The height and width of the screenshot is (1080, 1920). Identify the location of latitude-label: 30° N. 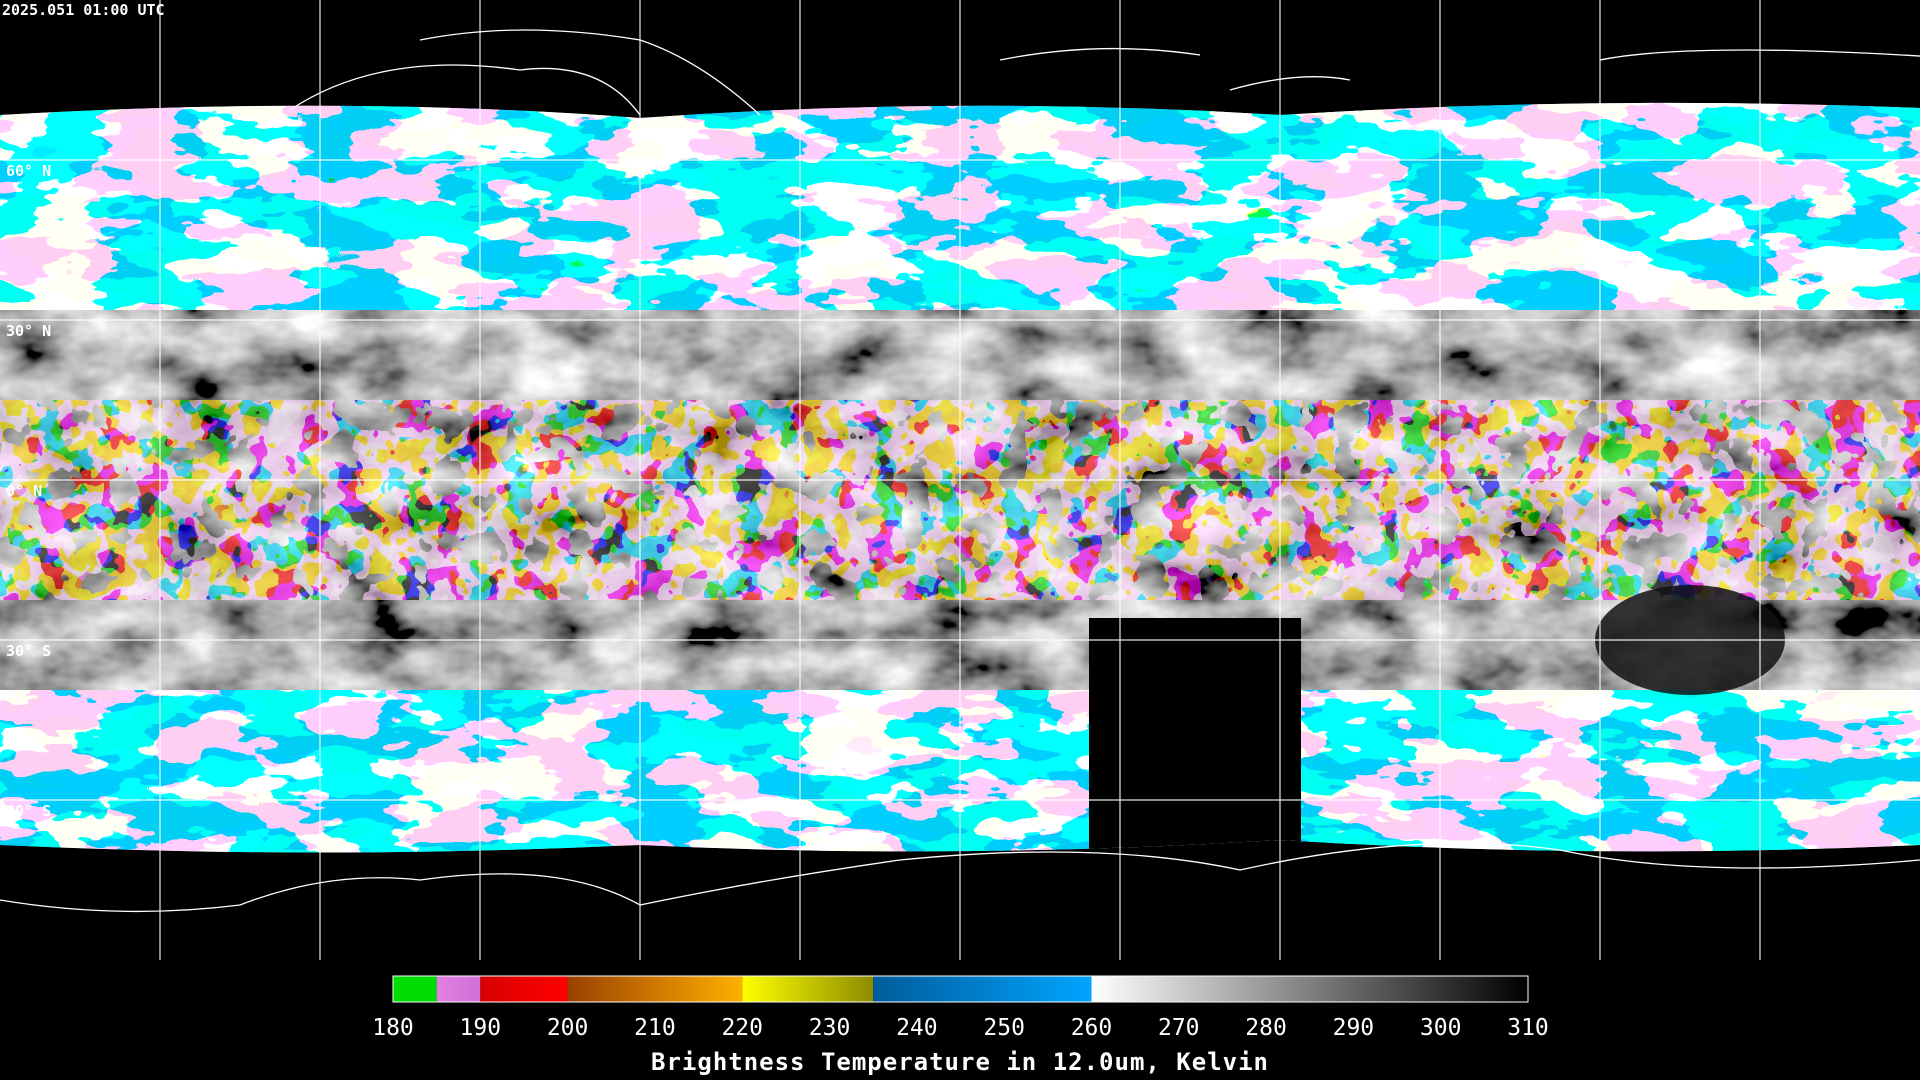
(28, 331).